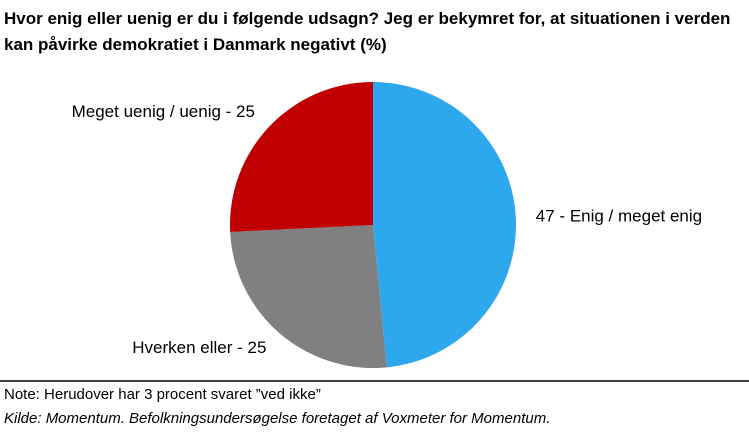  I want to click on data-label: 47 - Enig / meget enig, so click(619, 216).